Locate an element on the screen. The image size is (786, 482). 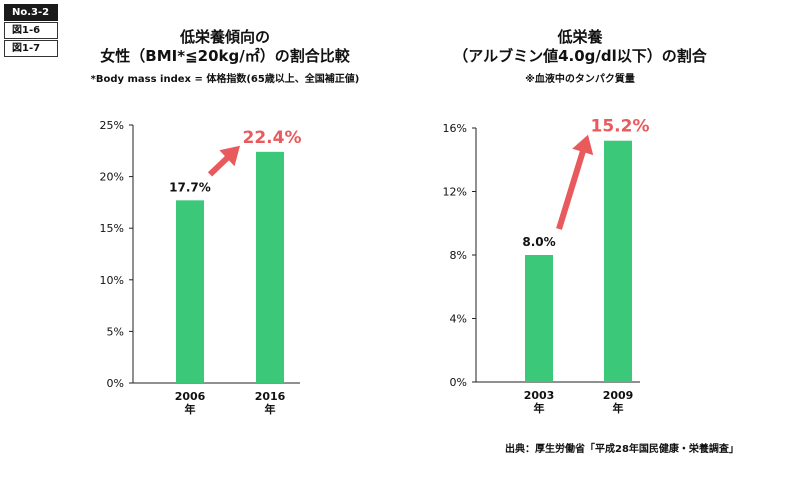
chart2-category-label: 2003 is located at coordinates (539, 395).